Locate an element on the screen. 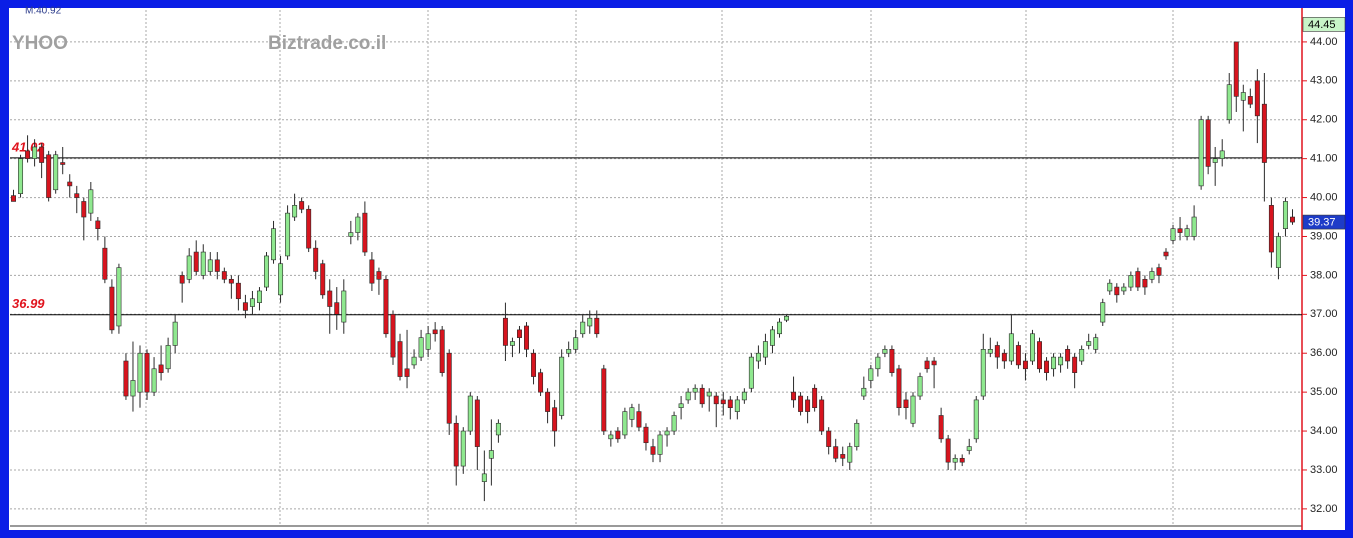 The image size is (1353, 538). y-tick-label: 43.00 is located at coordinates (1324, 81).